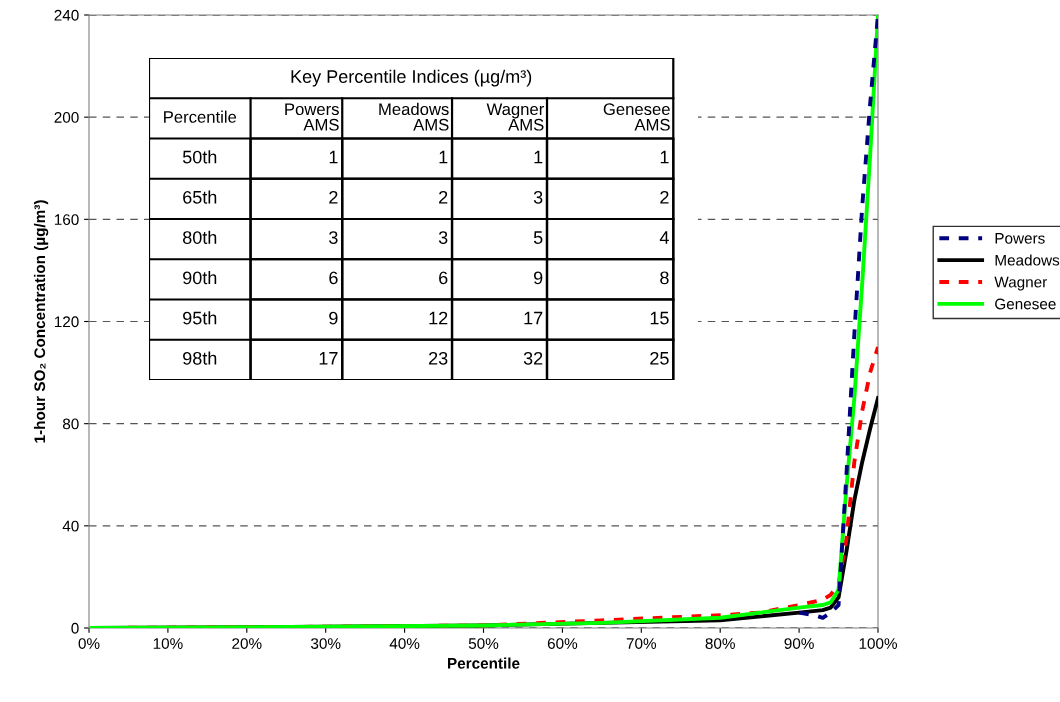  I want to click on x-tick-label: 30%, so click(325, 643).